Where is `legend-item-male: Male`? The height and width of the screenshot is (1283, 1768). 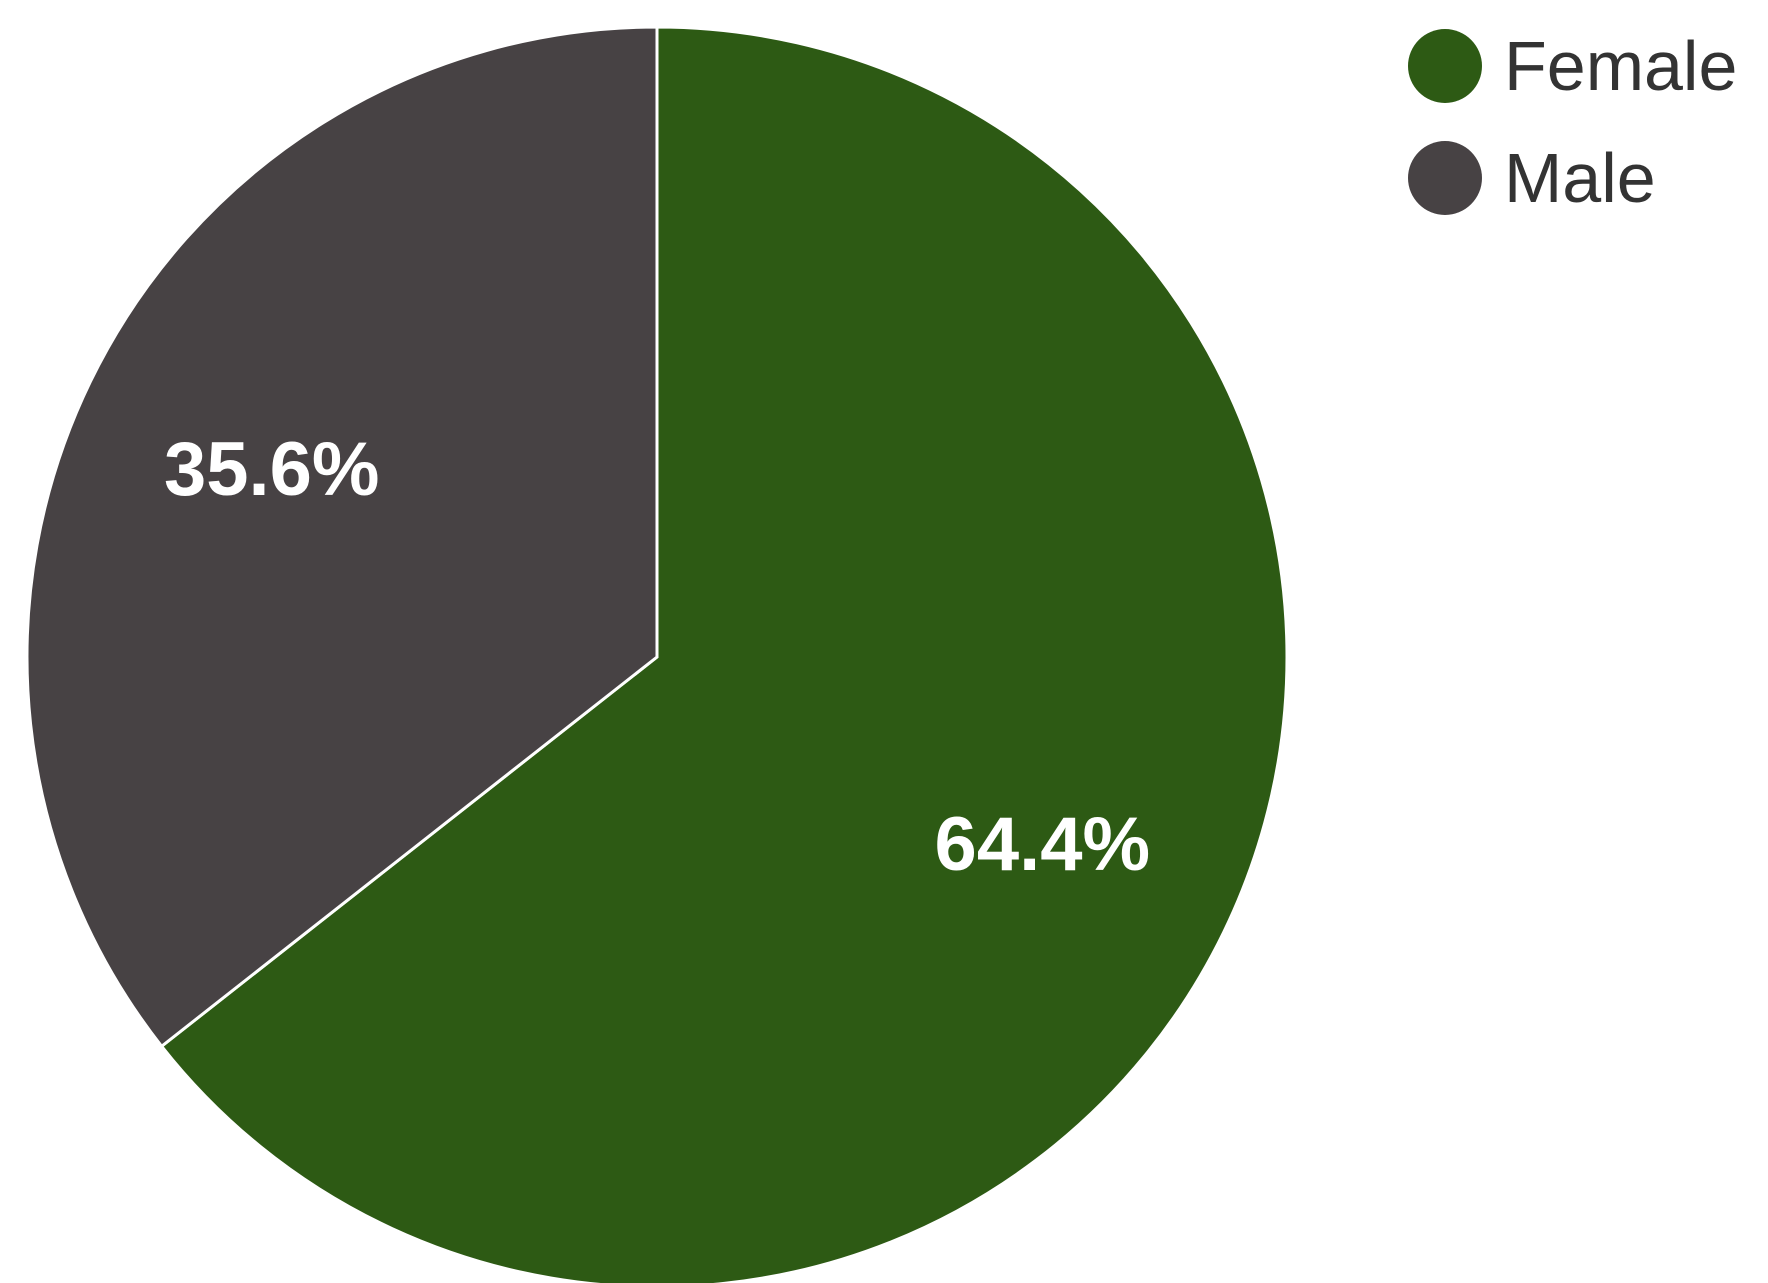 legend-item-male: Male is located at coordinates (1572, 178).